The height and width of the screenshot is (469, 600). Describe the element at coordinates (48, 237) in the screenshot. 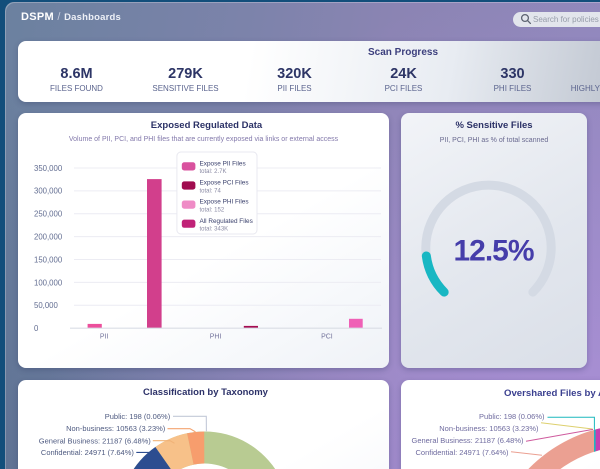

I see `svg-text: 200,000` at that location.